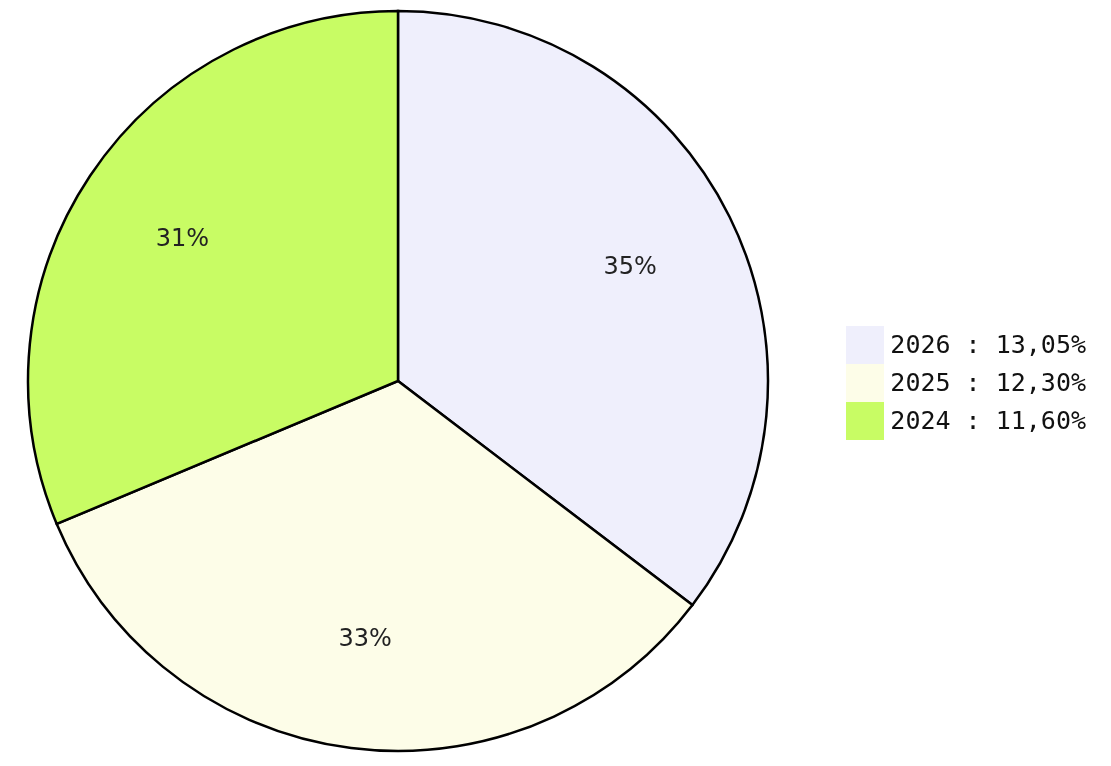 This screenshot has height=766, width=1111. Describe the element at coordinates (988, 383) in the screenshot. I see `legend-label: 2025 : 12,30%` at that location.